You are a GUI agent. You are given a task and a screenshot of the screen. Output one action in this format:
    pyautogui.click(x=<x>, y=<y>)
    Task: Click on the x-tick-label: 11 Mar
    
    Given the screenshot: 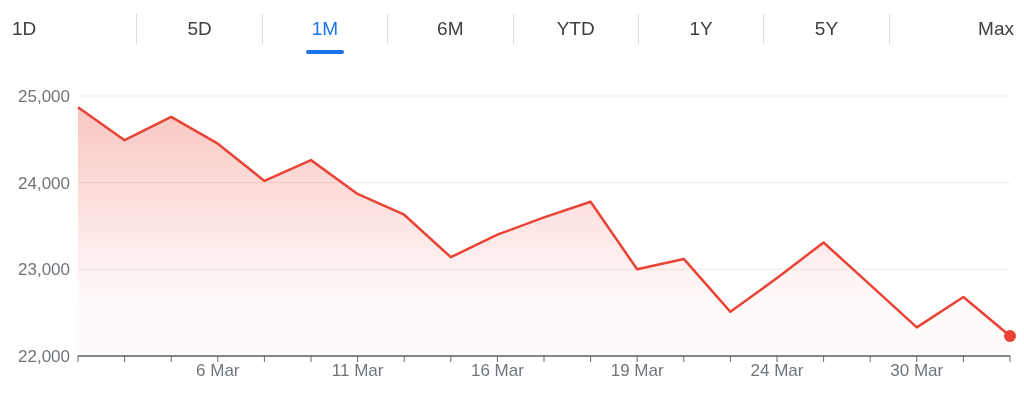 What is the action you would take?
    pyautogui.click(x=357, y=371)
    